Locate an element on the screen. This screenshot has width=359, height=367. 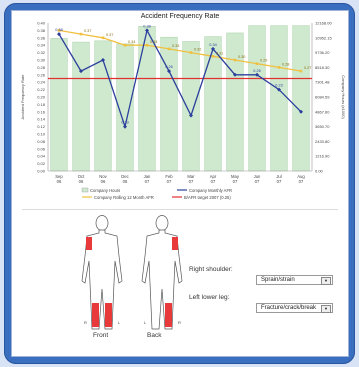
y-tick-label-left: 0.06 is located at coordinates (41, 148).